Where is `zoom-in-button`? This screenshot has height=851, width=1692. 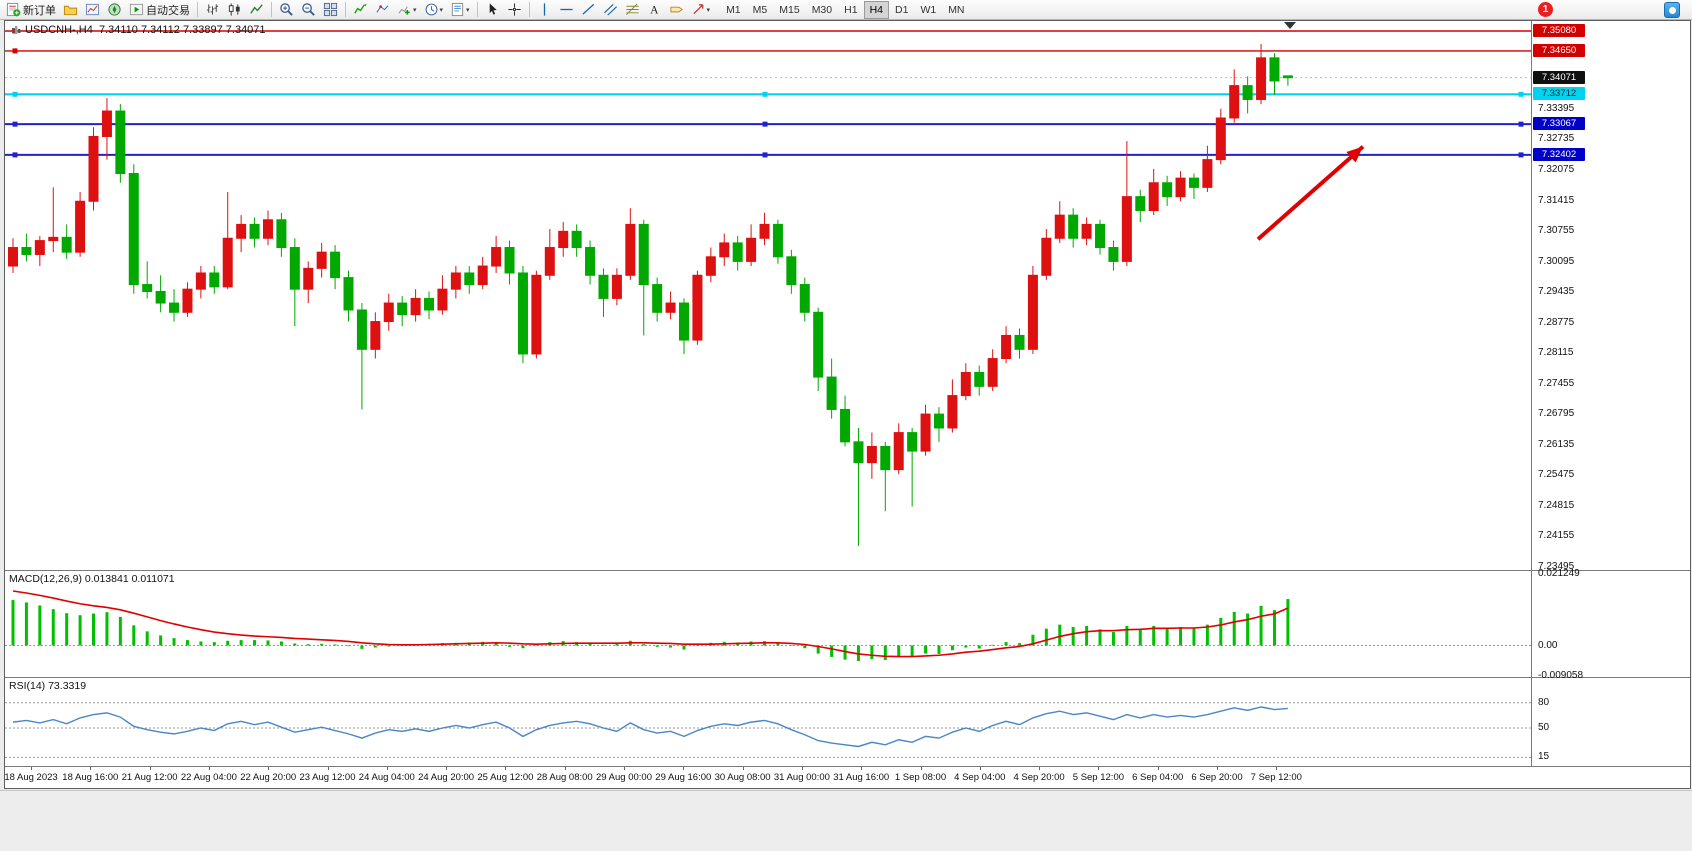 zoom-in-button is located at coordinates (286, 10).